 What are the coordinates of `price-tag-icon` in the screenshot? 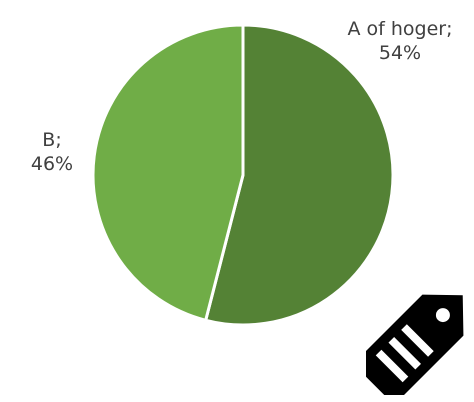 It's located at (415, 344).